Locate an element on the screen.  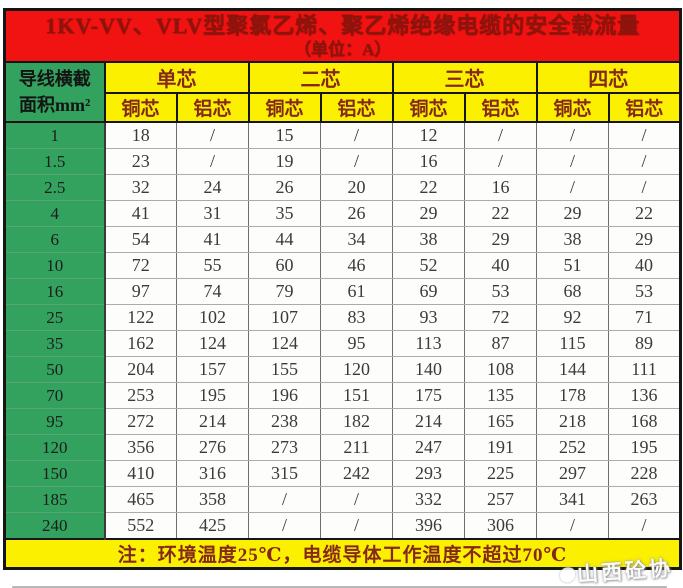
table-cell: 238 is located at coordinates (284, 421).